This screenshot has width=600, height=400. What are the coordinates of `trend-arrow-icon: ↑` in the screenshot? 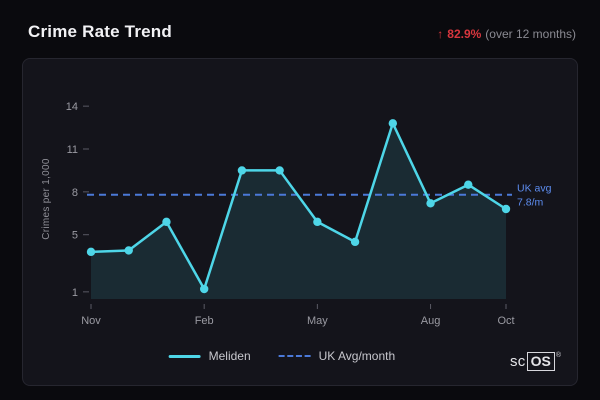 It's located at (440, 34).